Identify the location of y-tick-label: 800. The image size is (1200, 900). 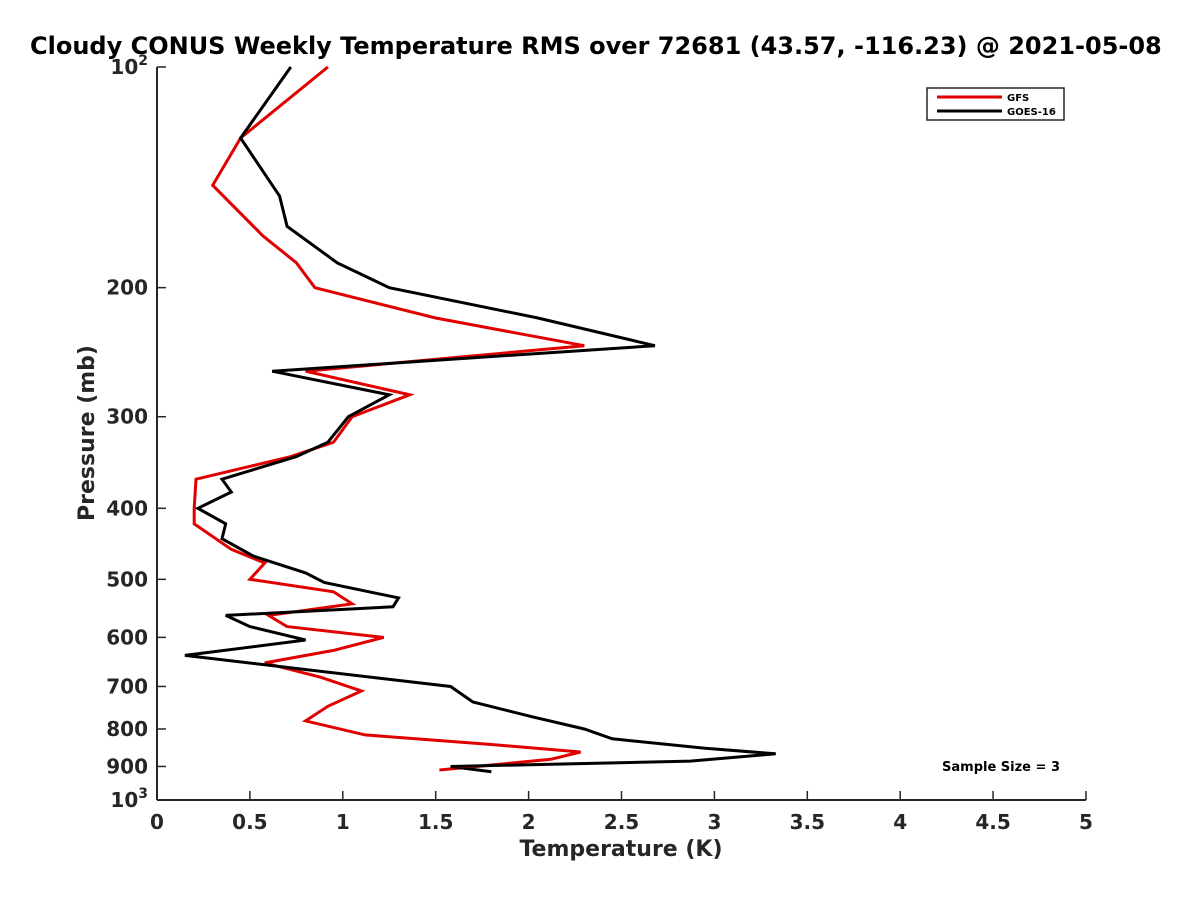
(127, 729).